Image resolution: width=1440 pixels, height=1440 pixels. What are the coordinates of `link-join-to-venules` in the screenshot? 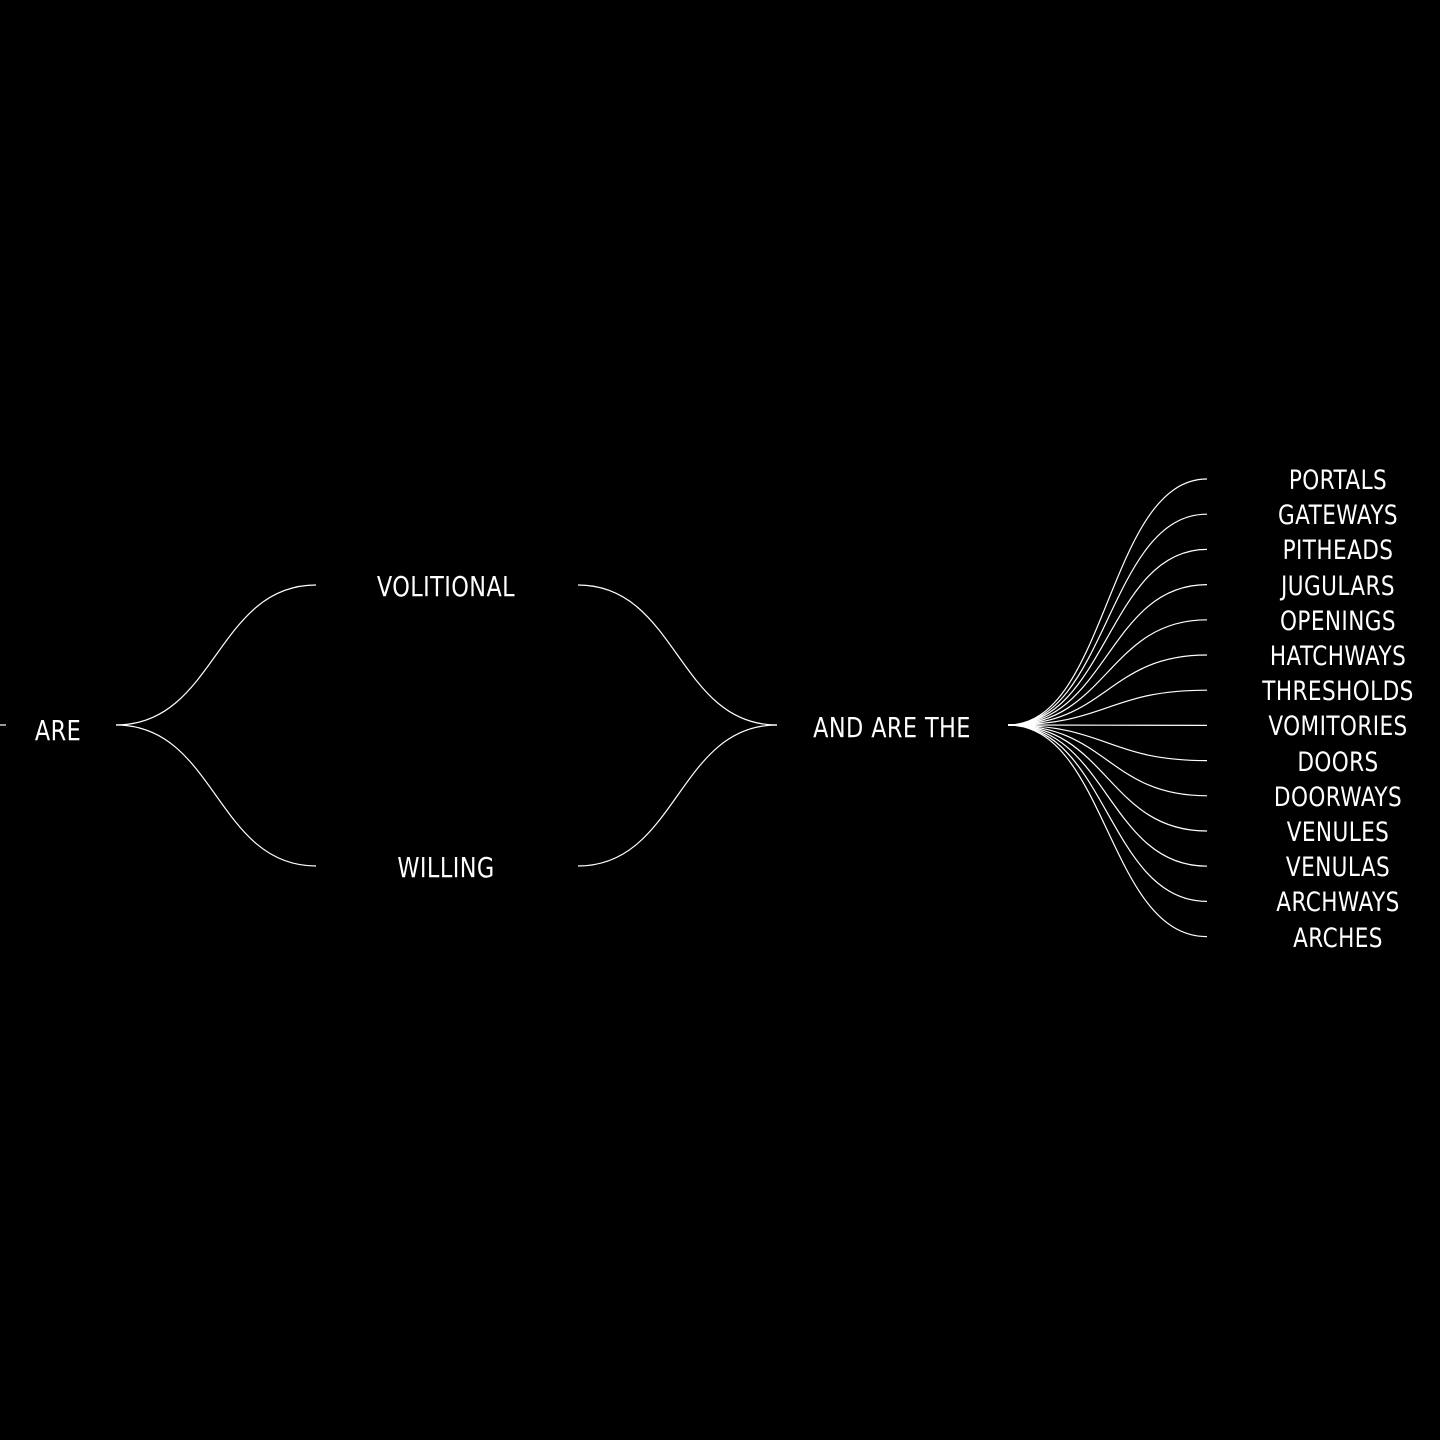 It's located at (1107, 778).